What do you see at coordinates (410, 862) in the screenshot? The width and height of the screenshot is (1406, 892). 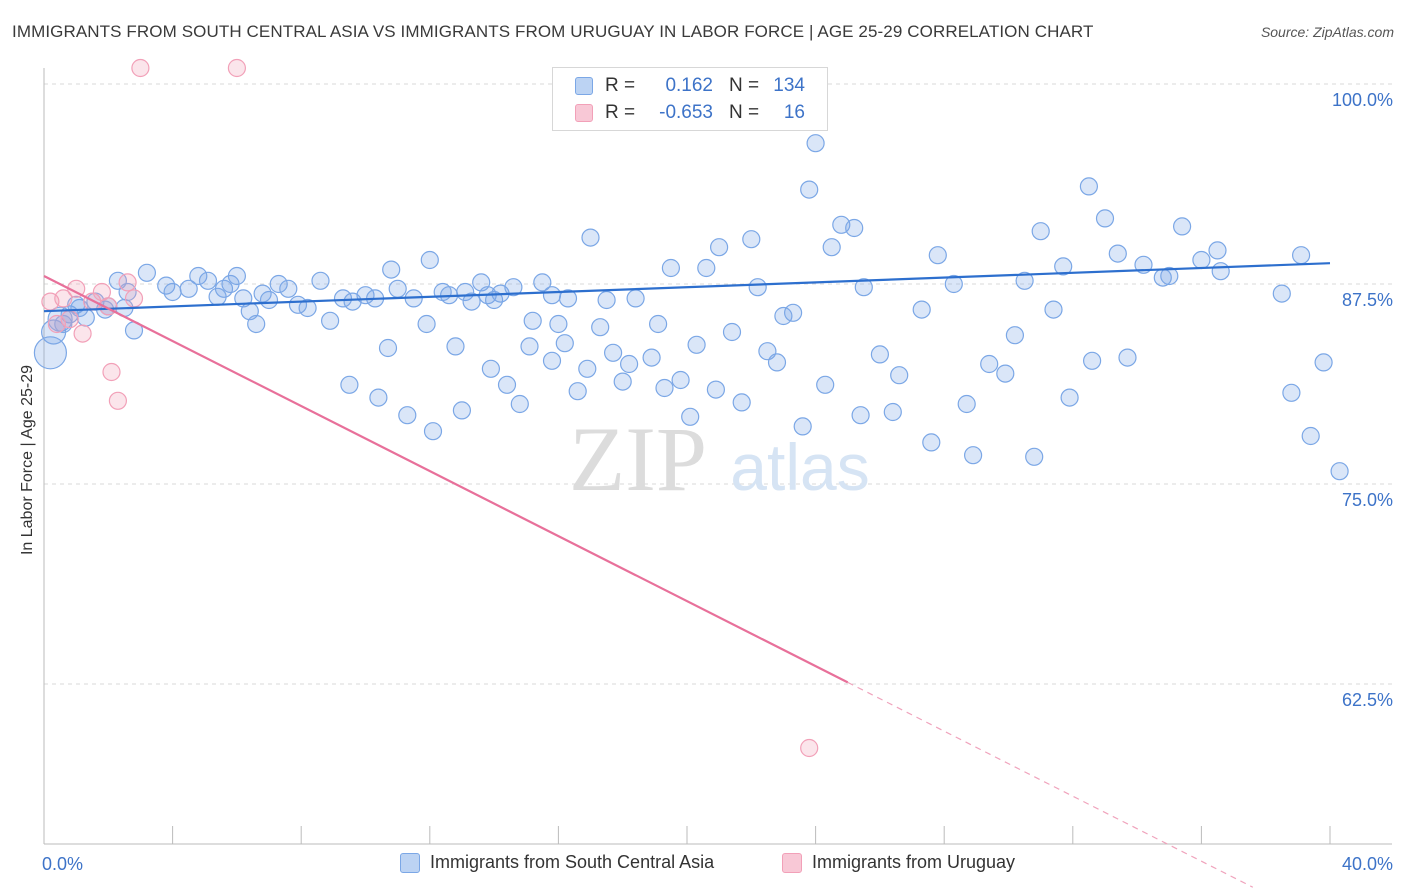 I see `bottom-legend-swatch-blue` at bounding box center [410, 862].